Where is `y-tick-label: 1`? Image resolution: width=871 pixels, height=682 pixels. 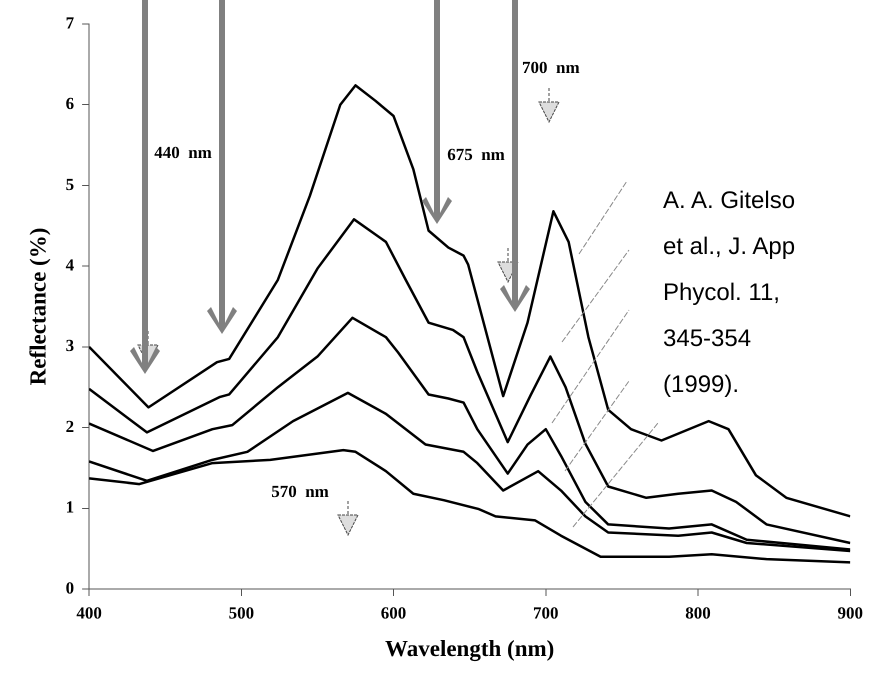
y-tick-label: 1 is located at coordinates (70, 507).